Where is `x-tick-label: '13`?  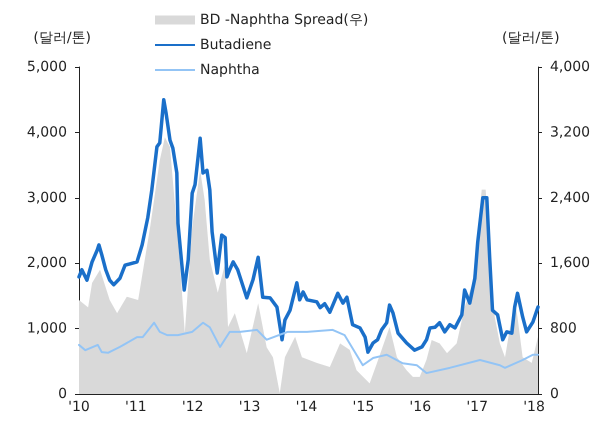 x-tick-label: '13 is located at coordinates (249, 407).